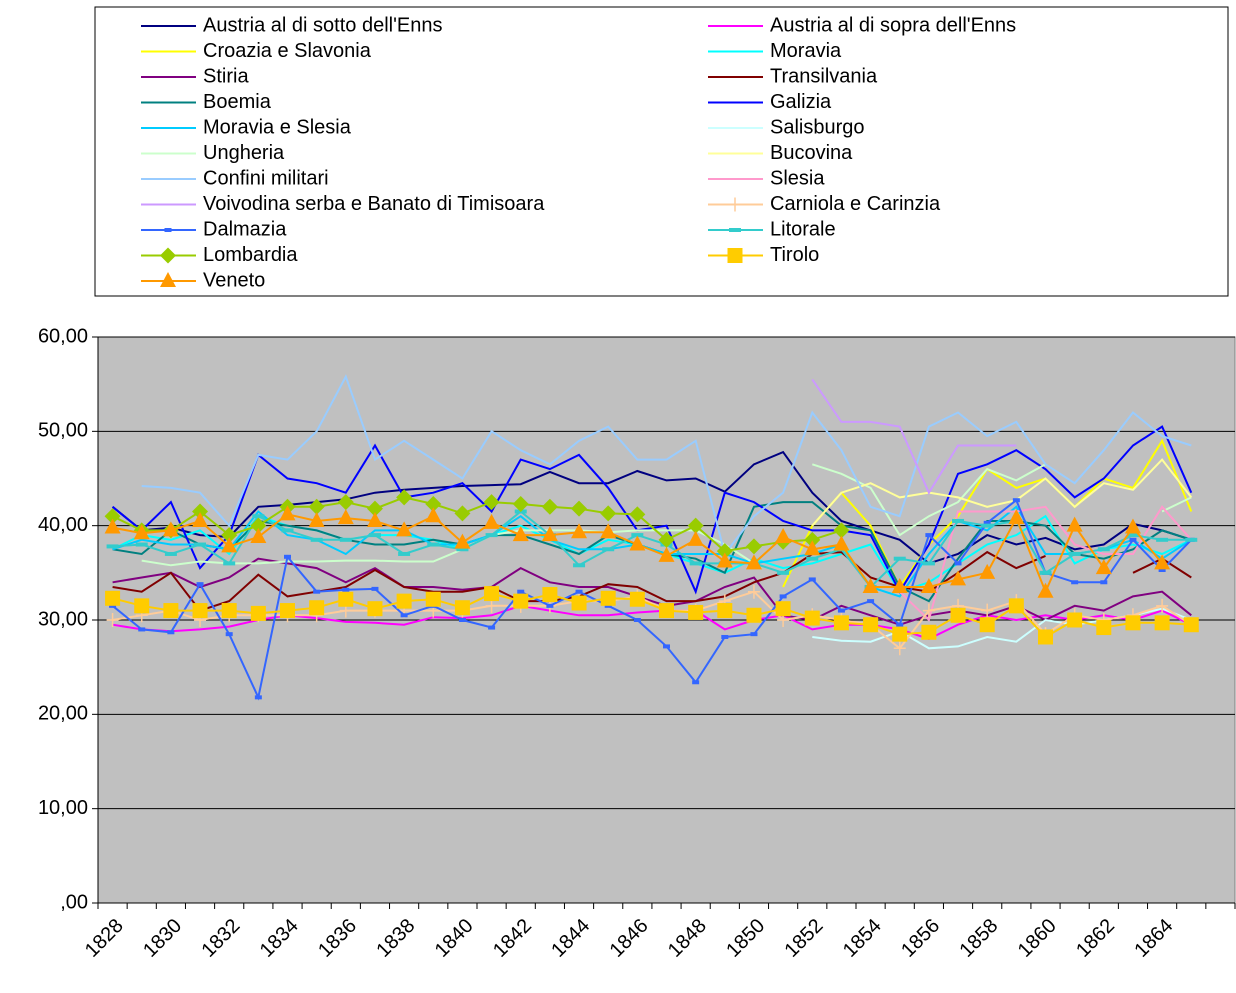 This screenshot has height=993, width=1236. What do you see at coordinates (337, 938) in the screenshot?
I see `x-tick-label: 1836` at bounding box center [337, 938].